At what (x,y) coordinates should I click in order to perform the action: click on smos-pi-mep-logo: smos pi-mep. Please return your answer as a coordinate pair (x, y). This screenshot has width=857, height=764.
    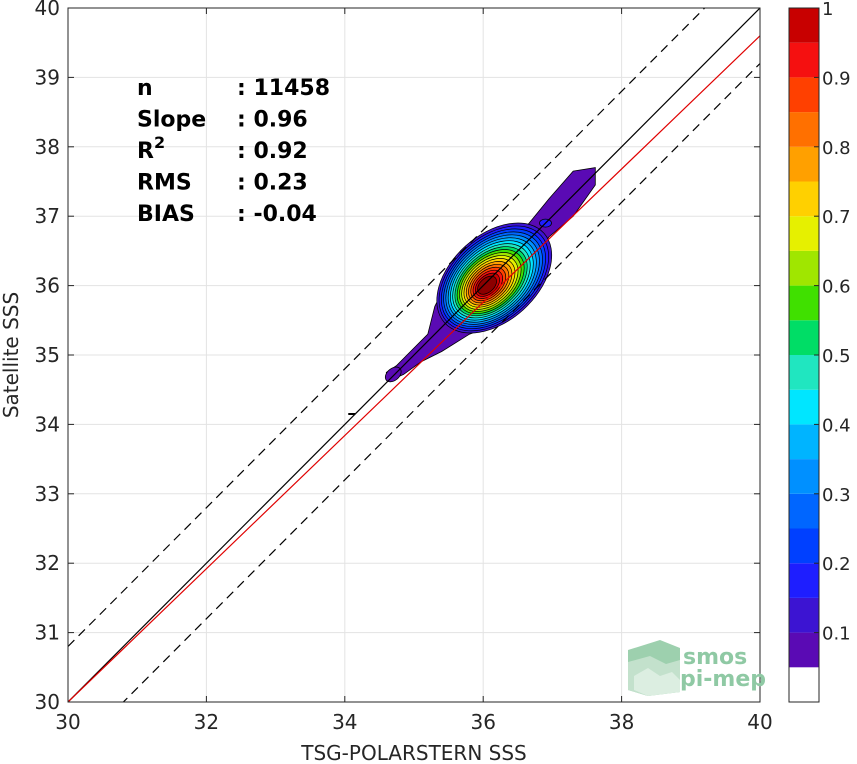
    Looking at the image, I should click on (697, 668).